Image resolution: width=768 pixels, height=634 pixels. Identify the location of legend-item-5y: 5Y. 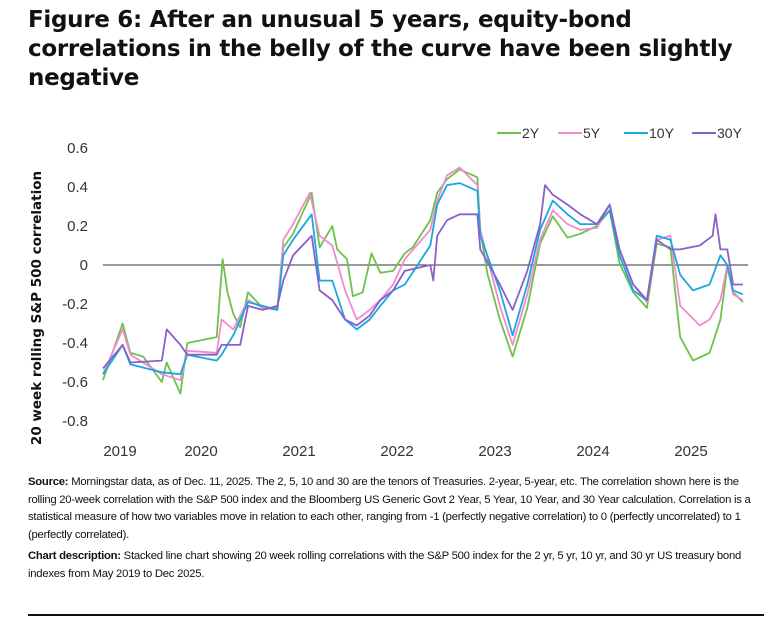
(579, 133).